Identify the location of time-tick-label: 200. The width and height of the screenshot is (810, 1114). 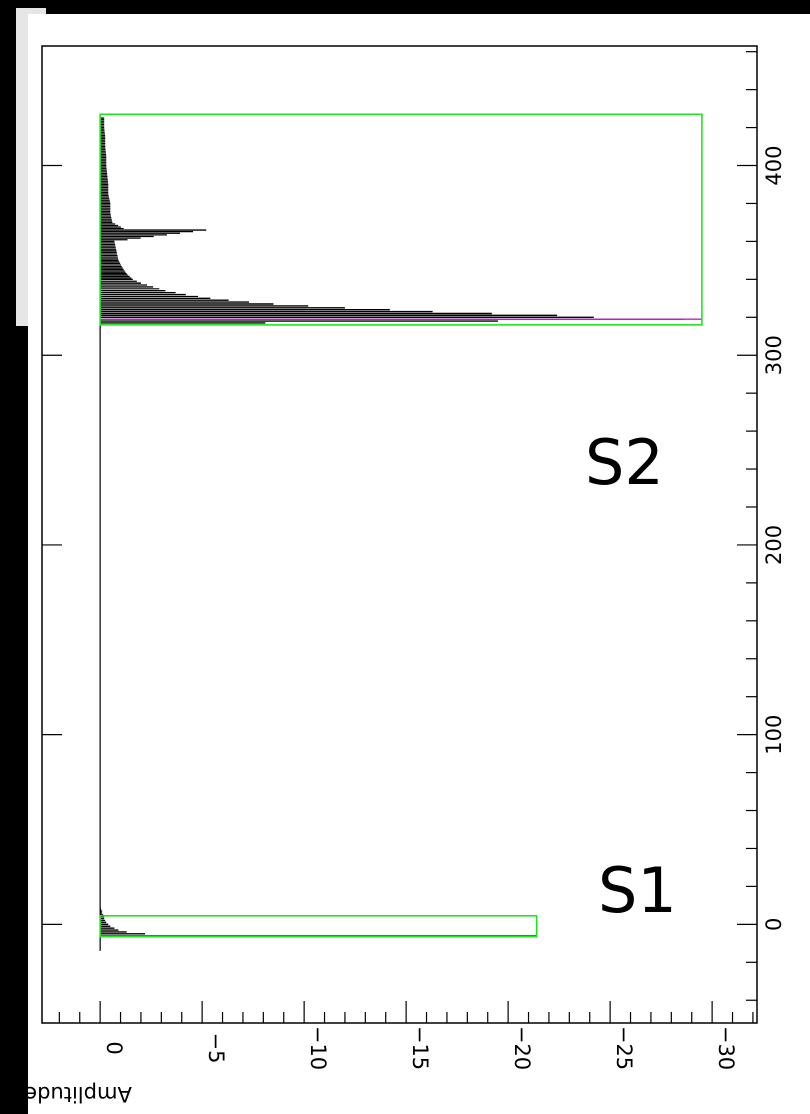
(774, 545).